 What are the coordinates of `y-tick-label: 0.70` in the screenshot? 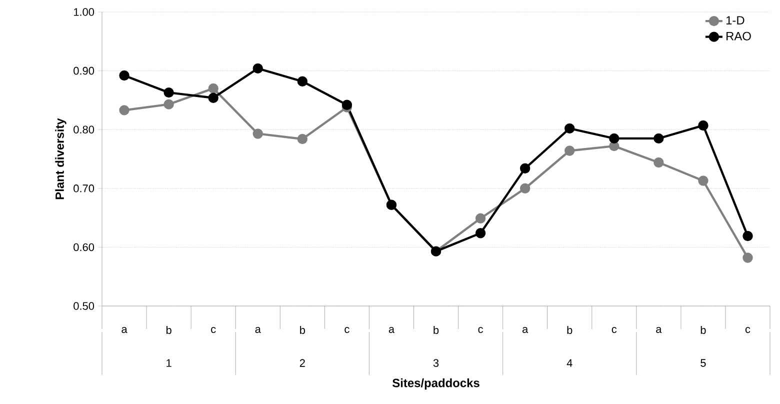 It's located at (84, 188).